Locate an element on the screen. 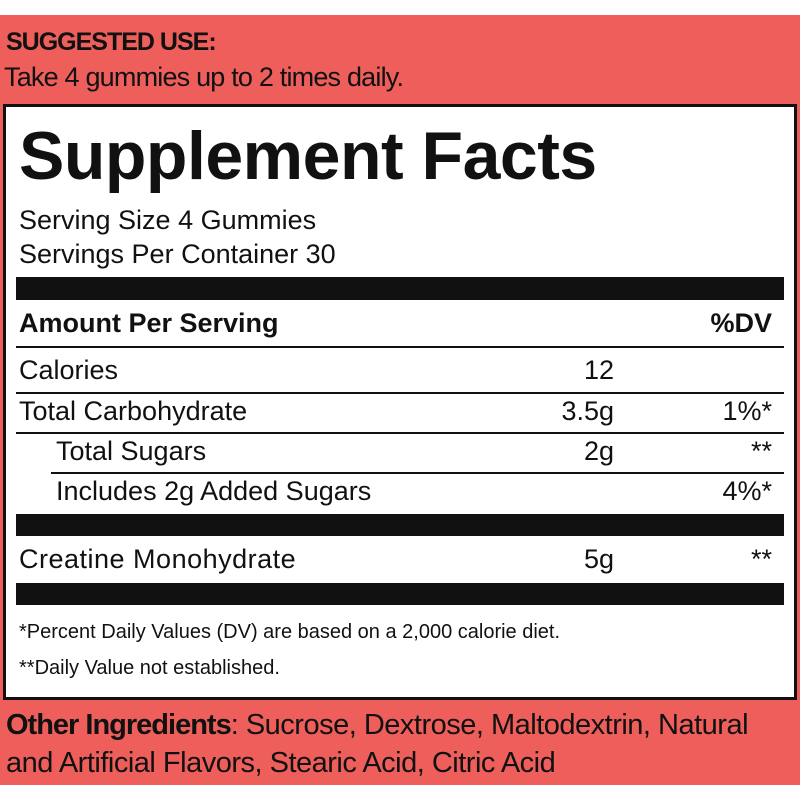  nutrient-name: Calories is located at coordinates (69, 370).